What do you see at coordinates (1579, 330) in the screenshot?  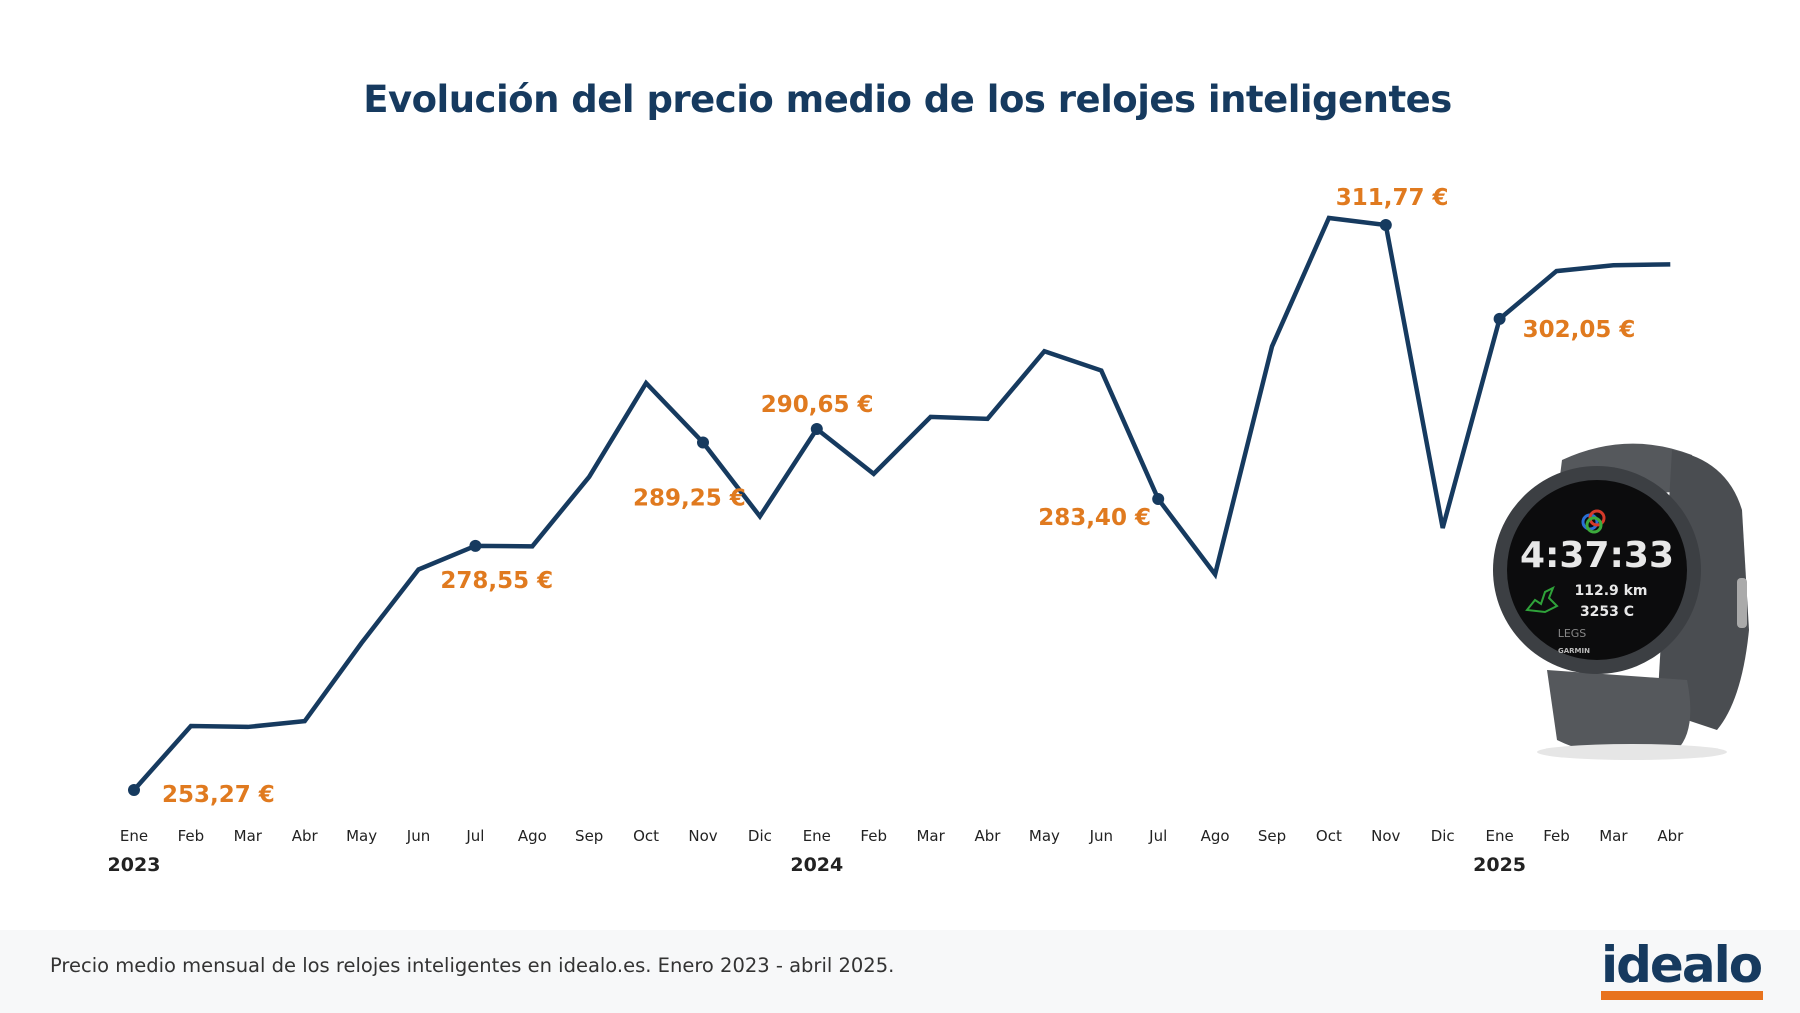 I see `data-label: 302,05 €` at bounding box center [1579, 330].